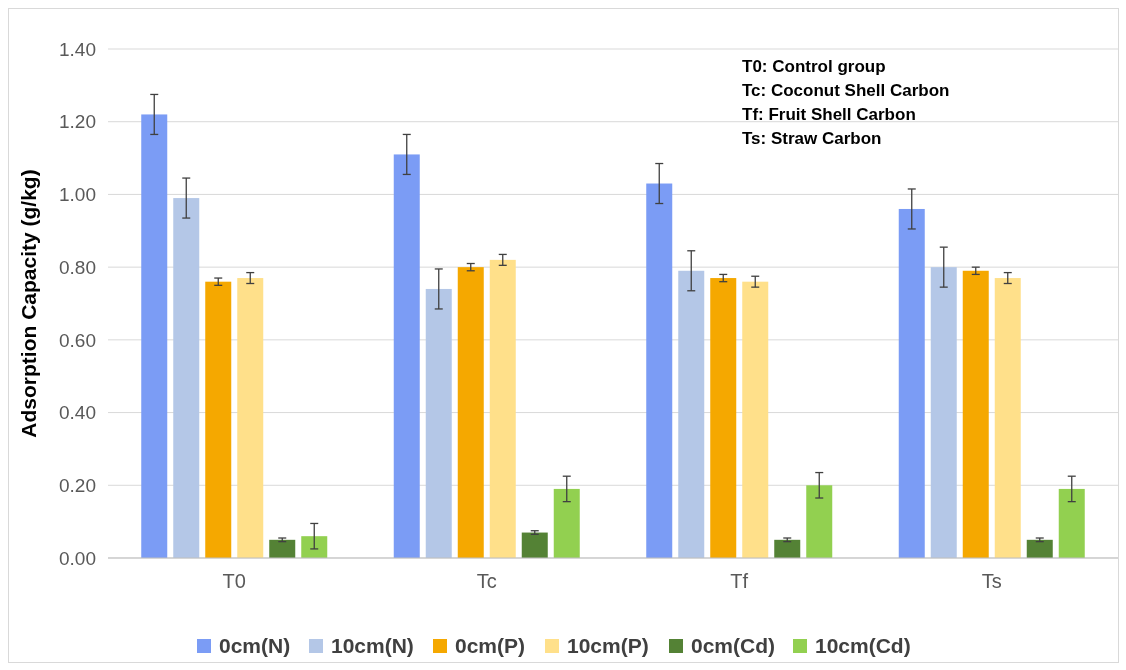  Describe the element at coordinates (733, 646) in the screenshot. I see `legend-label: 0cm(Cd)` at that location.